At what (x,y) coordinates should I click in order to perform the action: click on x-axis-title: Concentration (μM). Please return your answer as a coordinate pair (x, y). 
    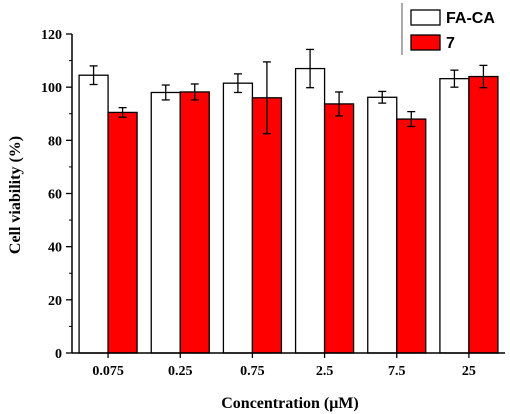
    Looking at the image, I should click on (289, 403).